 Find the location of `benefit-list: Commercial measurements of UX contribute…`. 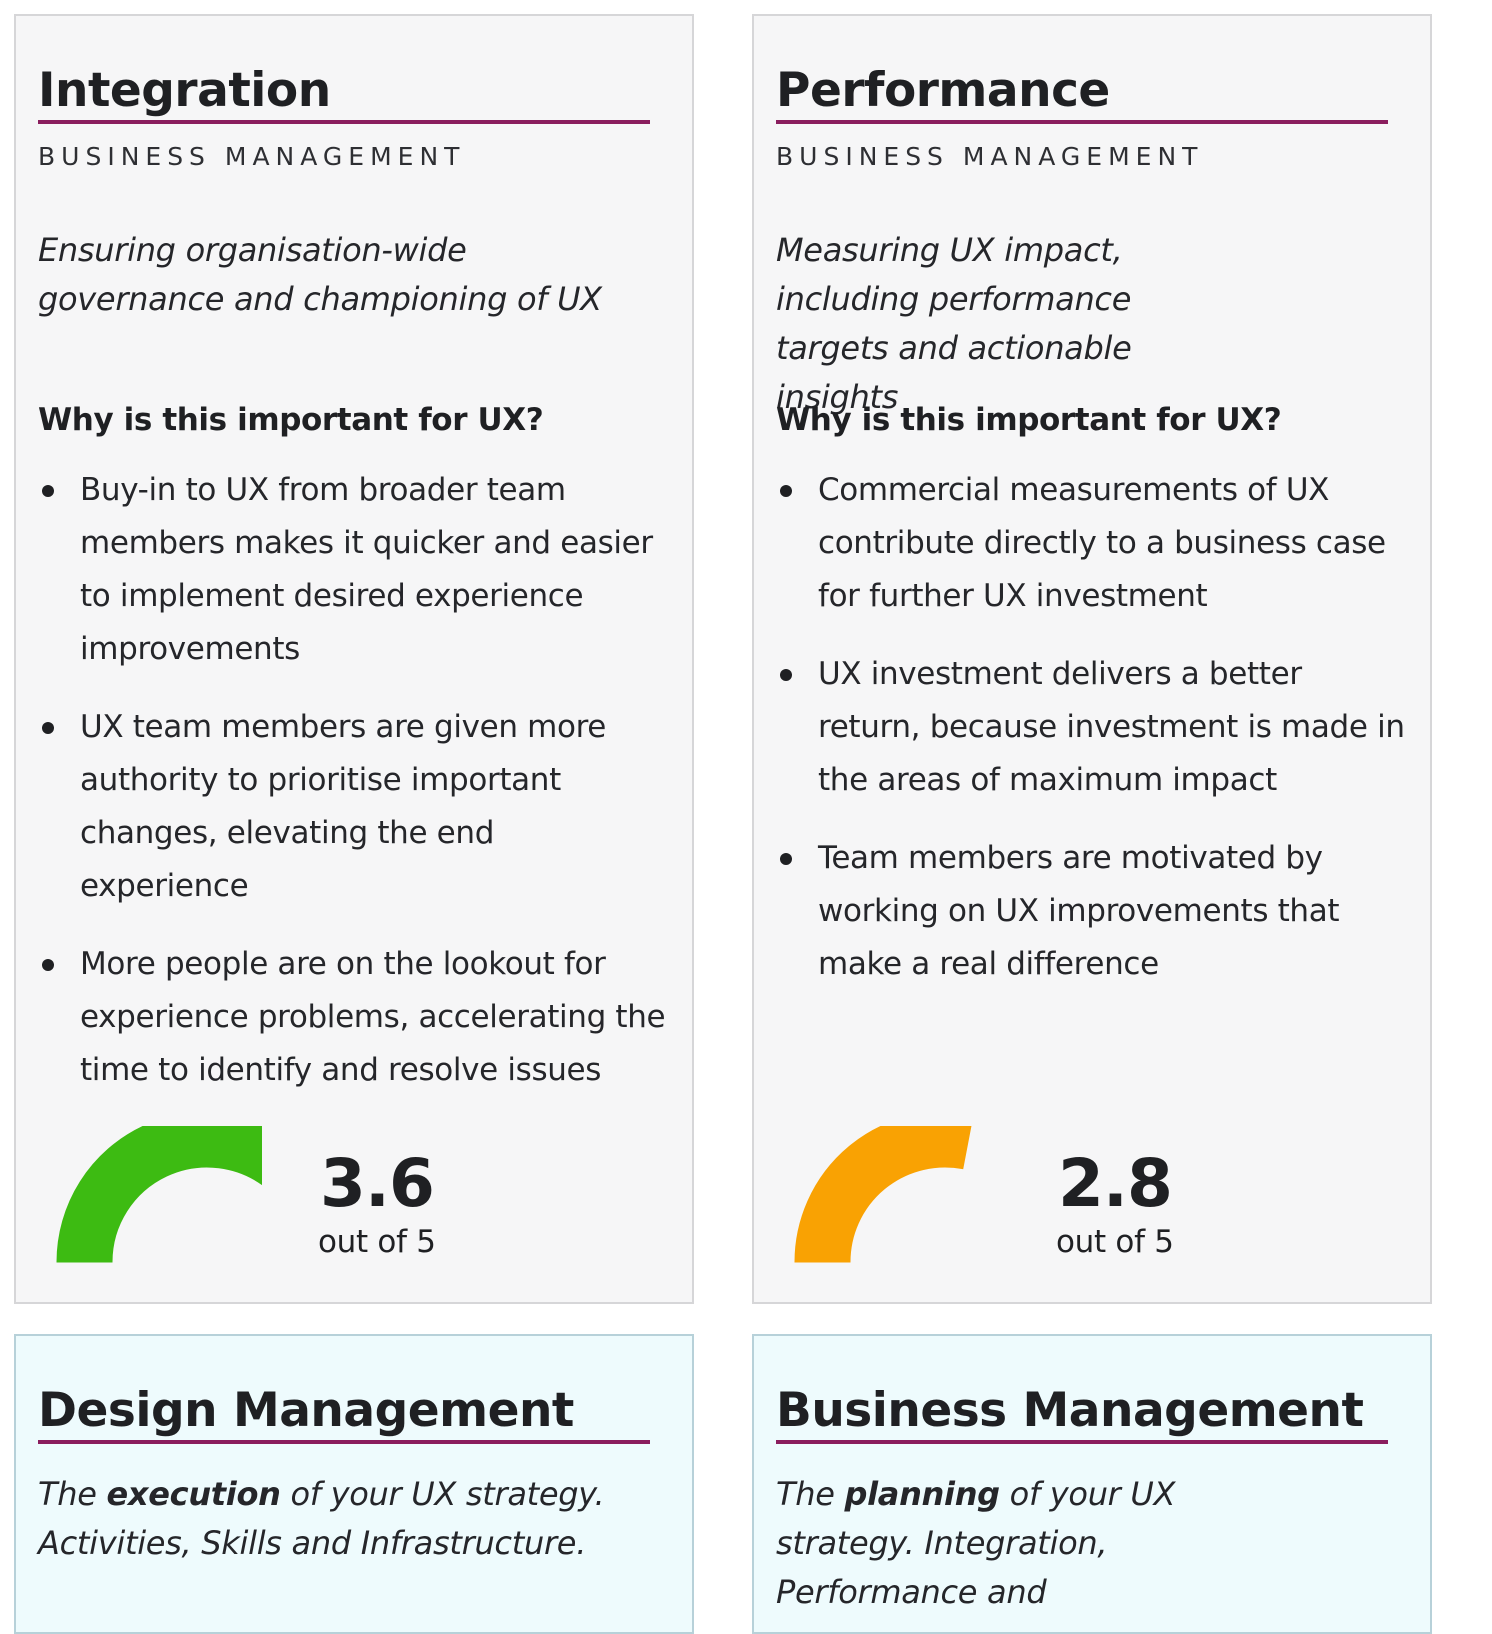

benefit-list: Commercial measurements of UX contribute… is located at coordinates (1094, 740).